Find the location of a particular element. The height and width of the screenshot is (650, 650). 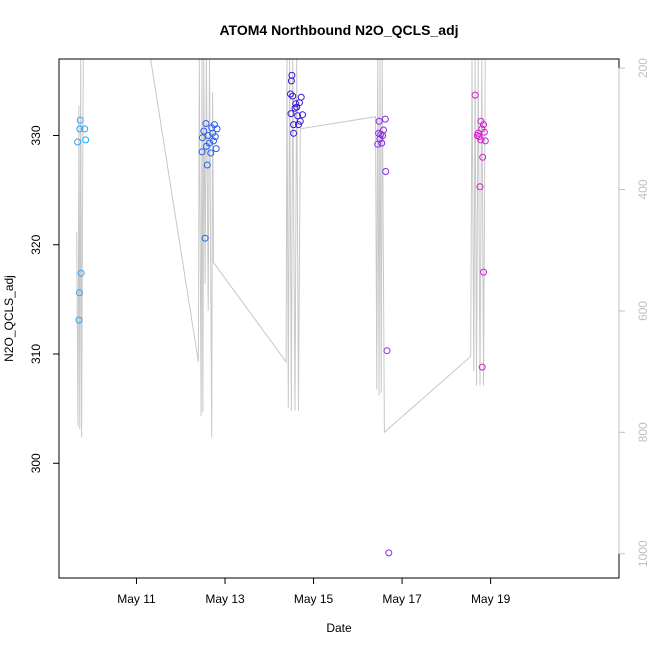

secondary-tick-label: 1000 is located at coordinates (643, 553).